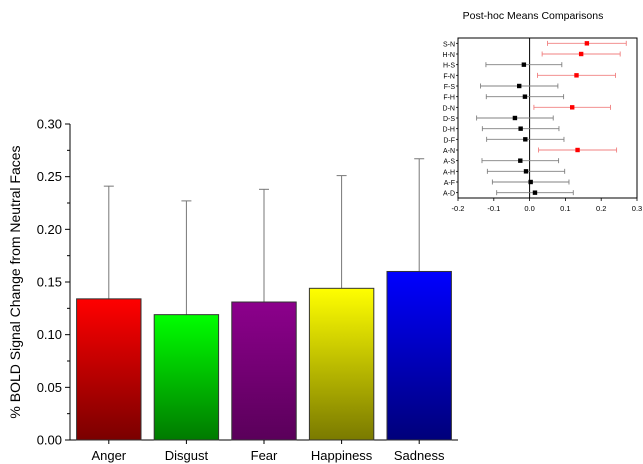 The width and height of the screenshot is (643, 464). I want to click on inset-row-label: H-S, so click(449, 66).